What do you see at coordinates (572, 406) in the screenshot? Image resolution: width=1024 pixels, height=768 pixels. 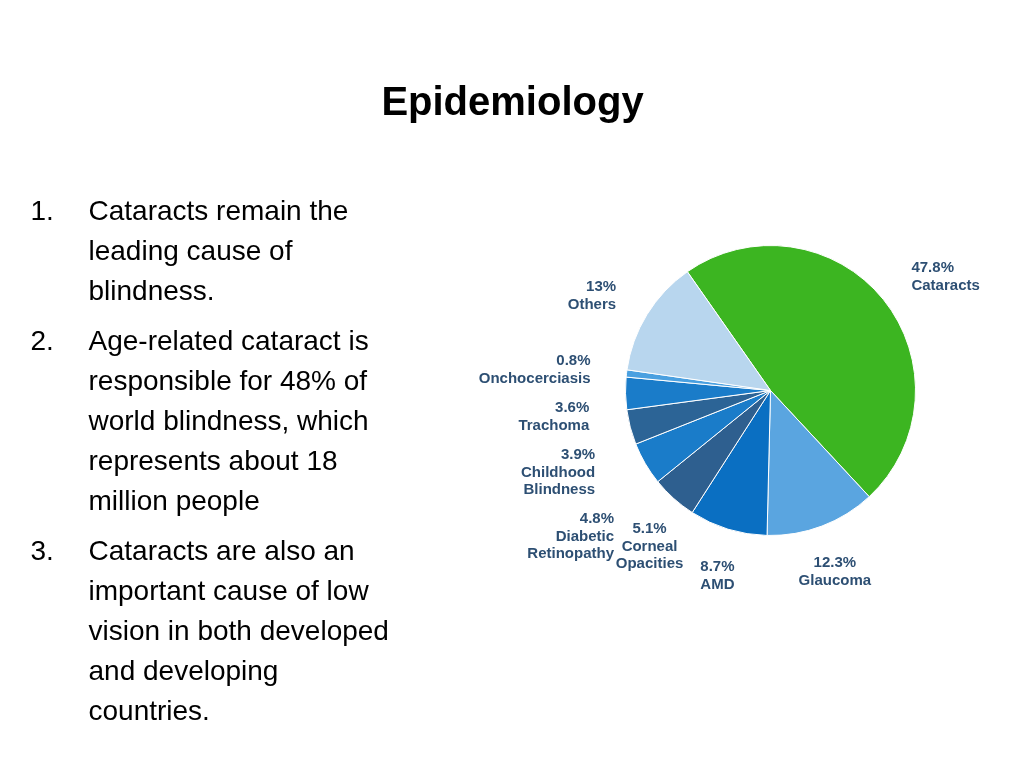 I see `data-label: 3.6%` at bounding box center [572, 406].